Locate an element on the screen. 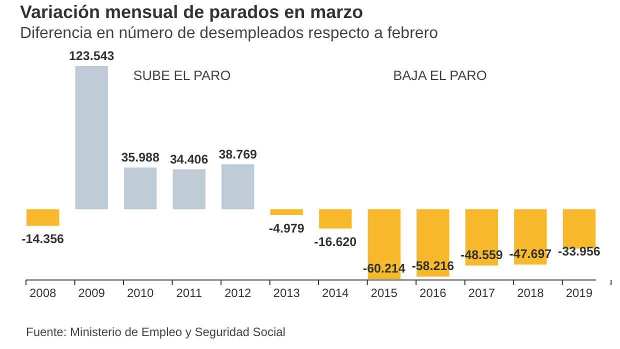 The height and width of the screenshot is (349, 620). annotation: SUBE EL PARO is located at coordinates (182, 75).